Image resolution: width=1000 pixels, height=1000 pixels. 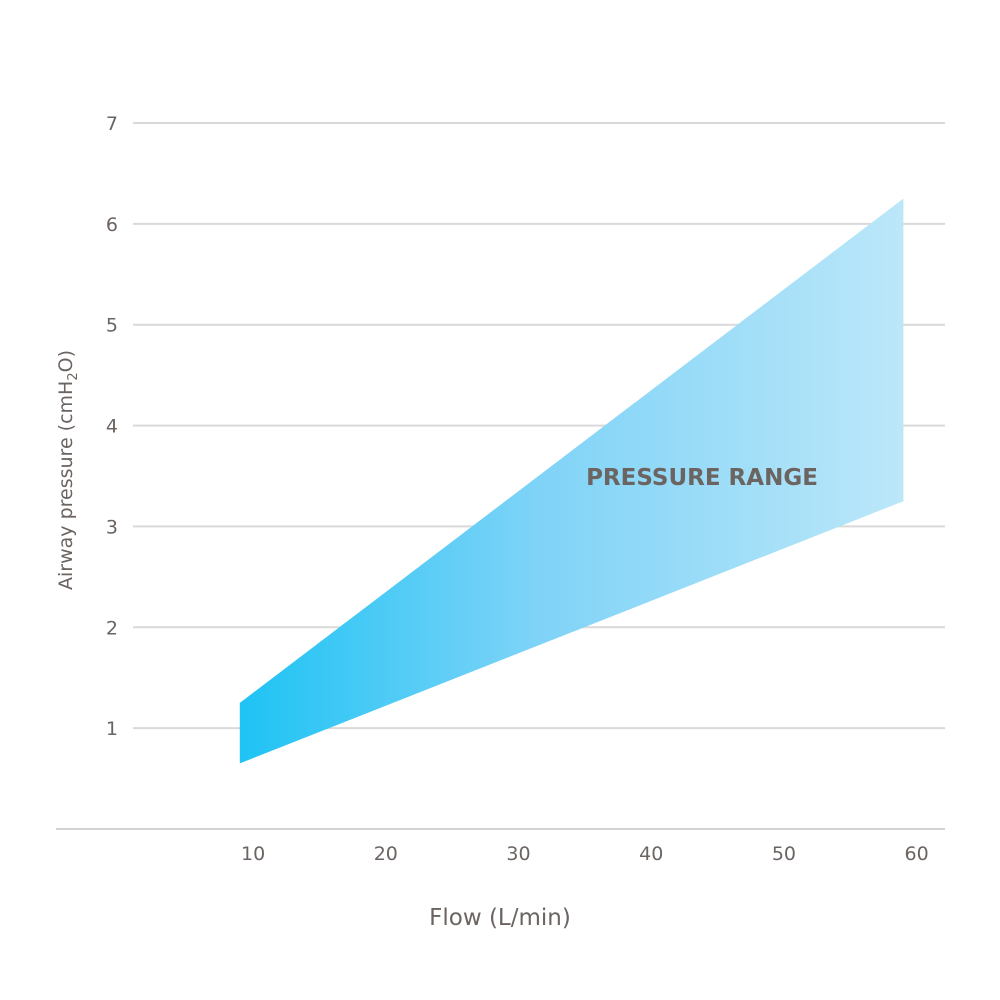 I want to click on x-axis-title: Flow (L/min), so click(x=500, y=918).